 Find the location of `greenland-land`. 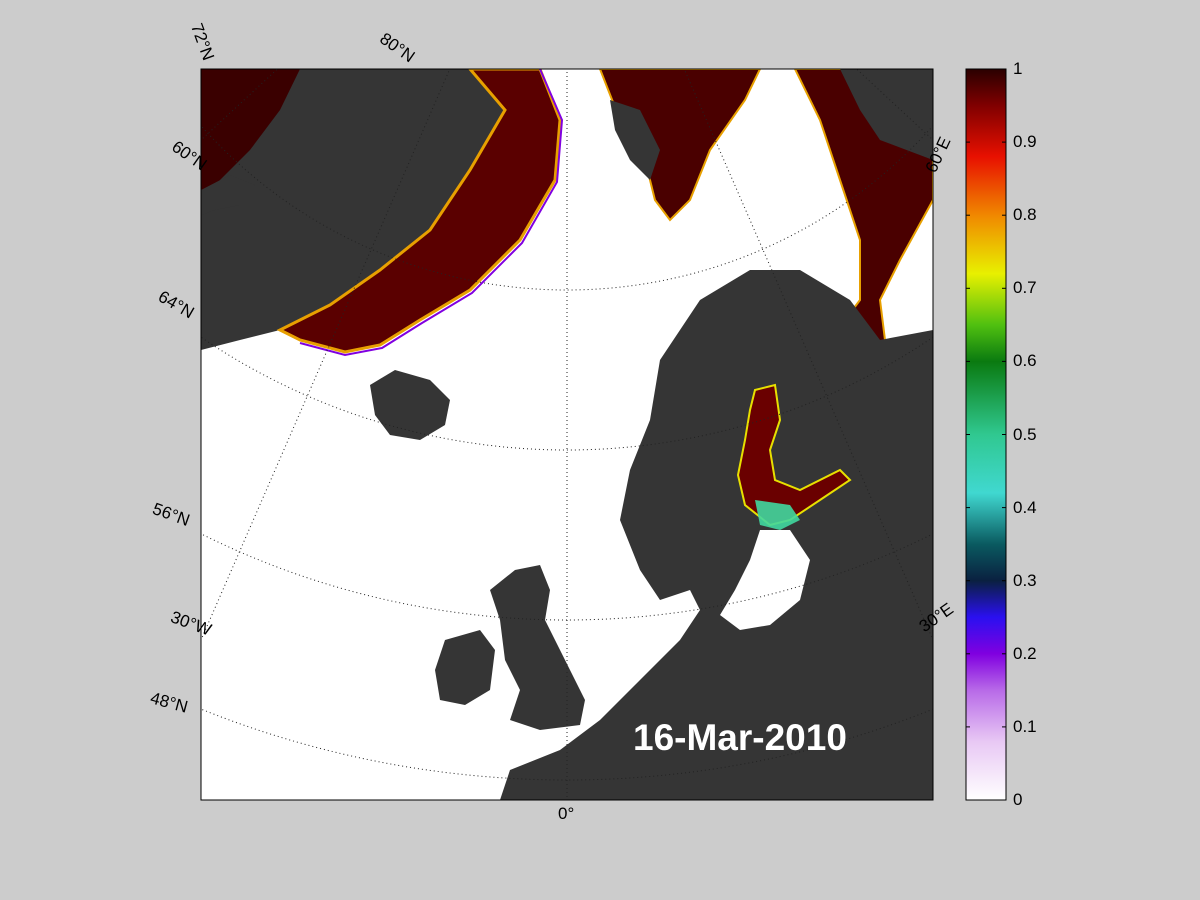

greenland-land is located at coordinates (353, 209).